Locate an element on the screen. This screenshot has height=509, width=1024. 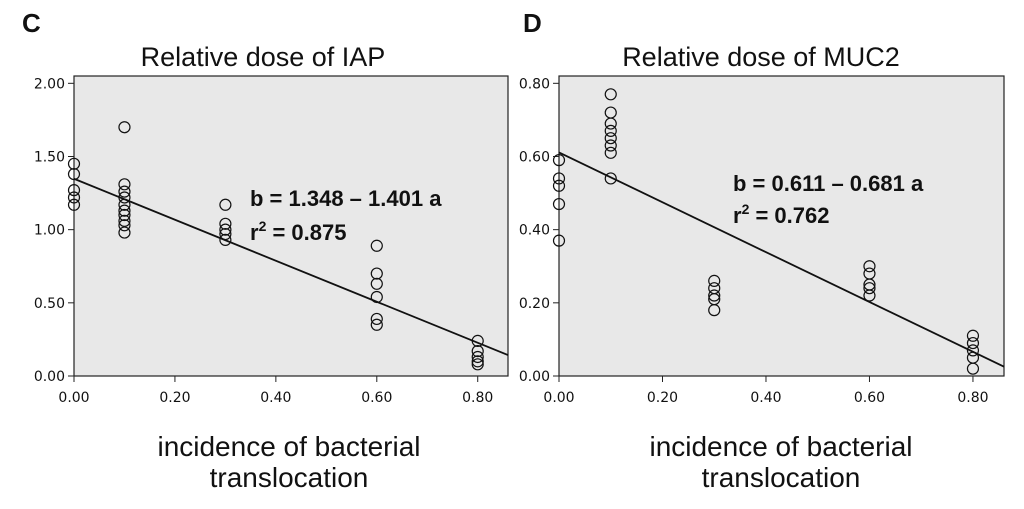
r-squared-value: = 0.875 is located at coordinates (306, 232).